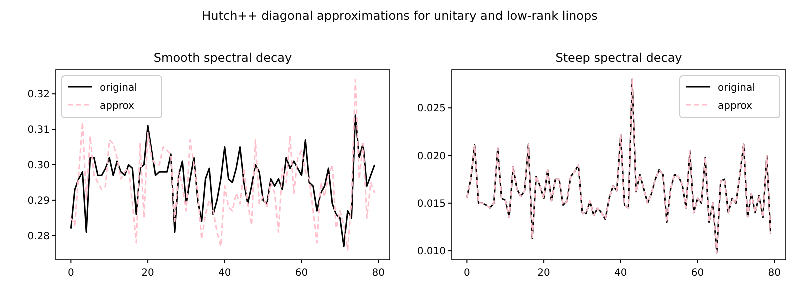 The width and height of the screenshot is (800, 300). Describe the element at coordinates (431, 156) in the screenshot. I see `y-tick-label: 0.020` at that location.